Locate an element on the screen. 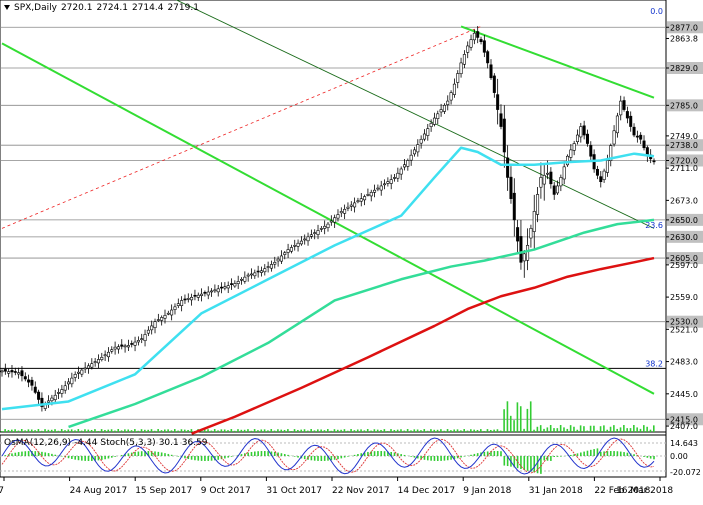 This screenshot has height=505, width=703. dropdown-arrow-icon is located at coordinates (7, 7).